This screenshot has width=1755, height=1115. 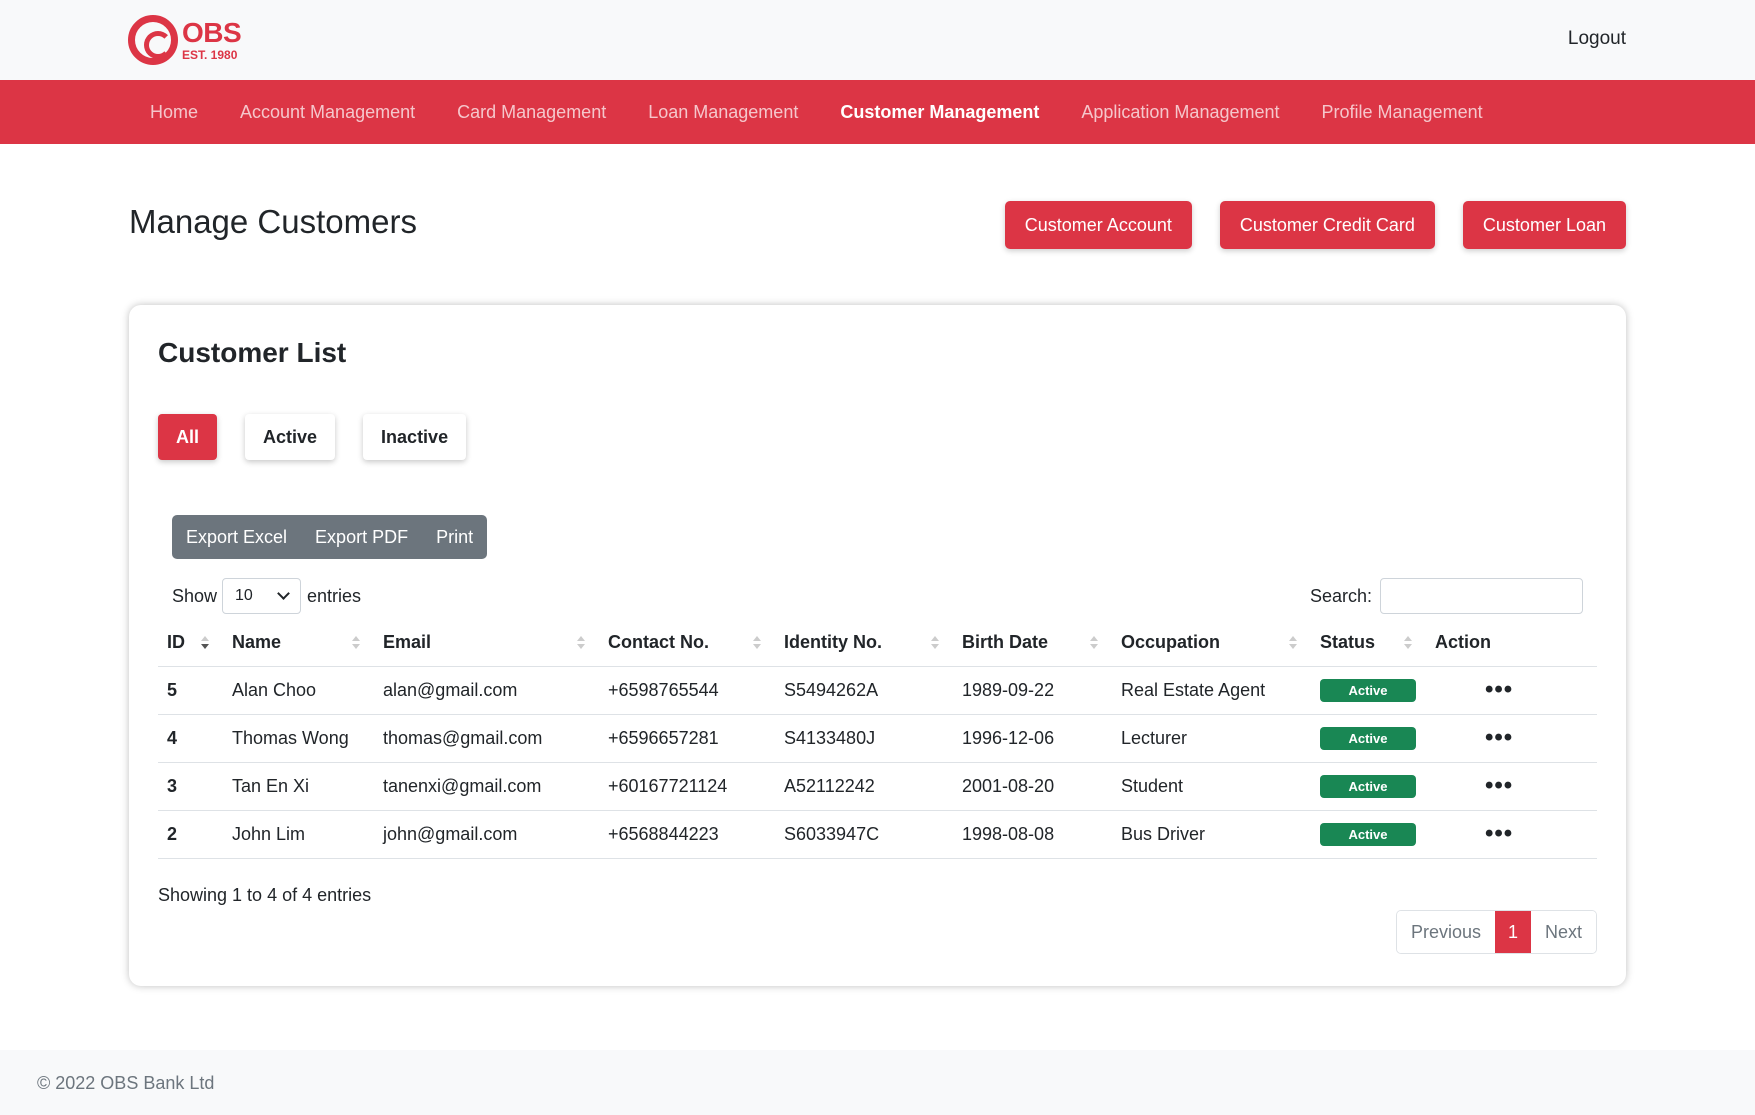 What do you see at coordinates (236, 537) in the screenshot?
I see `export-excel-button: Export Excel` at bounding box center [236, 537].